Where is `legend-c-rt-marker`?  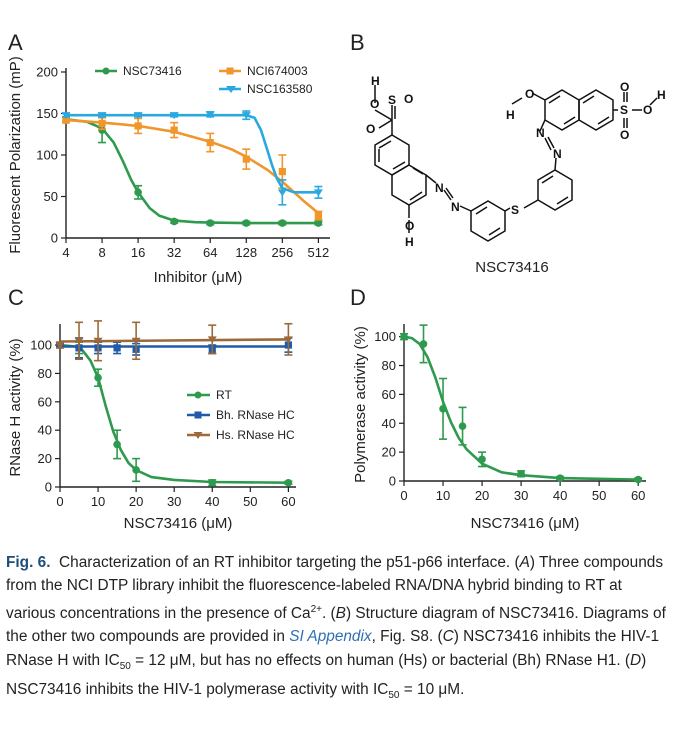
legend-c-rt-marker is located at coordinates (198, 395).